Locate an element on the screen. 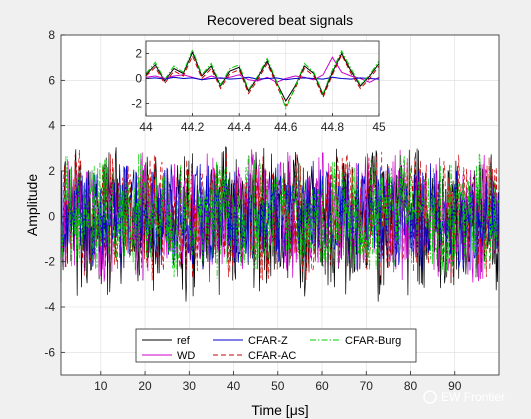 This screenshot has width=531, height=419. inset-series-line-cfar-burg is located at coordinates (262, 79).